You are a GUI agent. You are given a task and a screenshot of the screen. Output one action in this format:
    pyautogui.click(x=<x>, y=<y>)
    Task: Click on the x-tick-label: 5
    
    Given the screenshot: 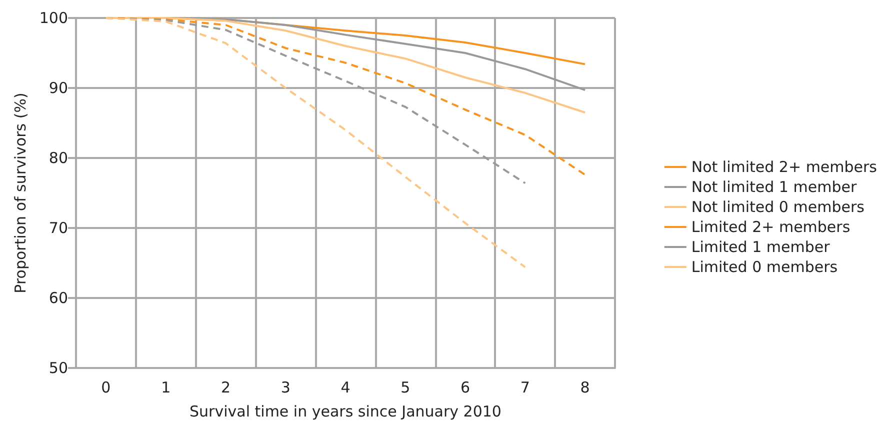 What is the action you would take?
    pyautogui.click(x=405, y=387)
    